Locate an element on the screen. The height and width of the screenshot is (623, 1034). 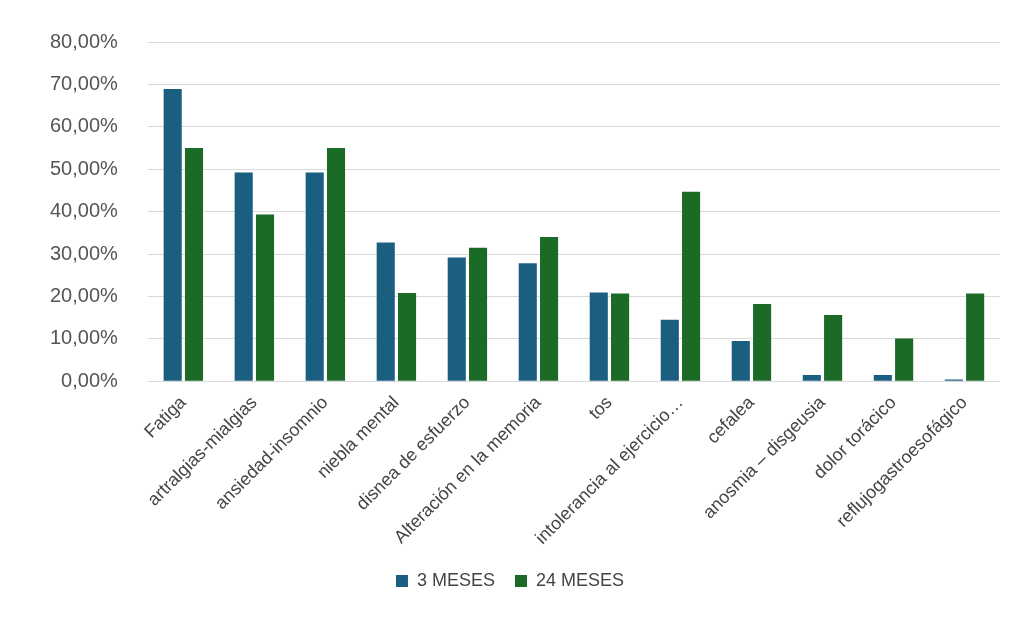
y-tick-label: 10,00% is located at coordinates (84, 337).